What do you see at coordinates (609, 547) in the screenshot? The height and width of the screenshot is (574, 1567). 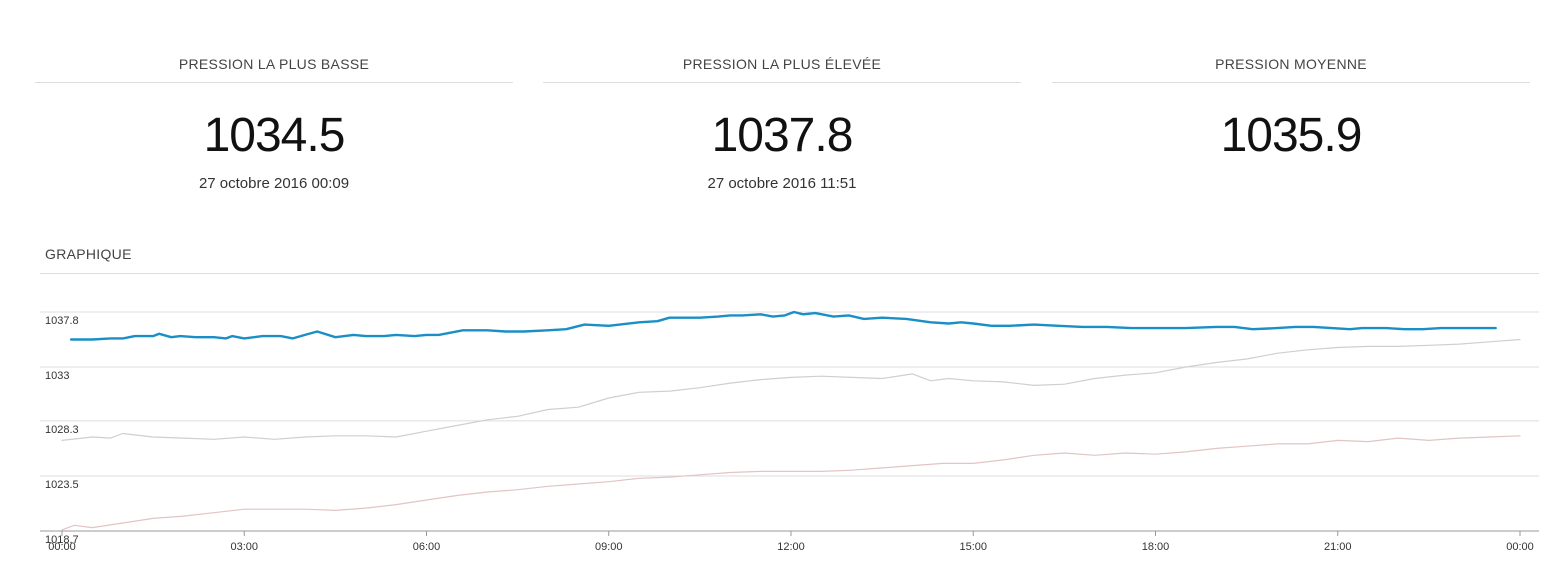 I see `x-tick-label: 09:00` at bounding box center [609, 547].